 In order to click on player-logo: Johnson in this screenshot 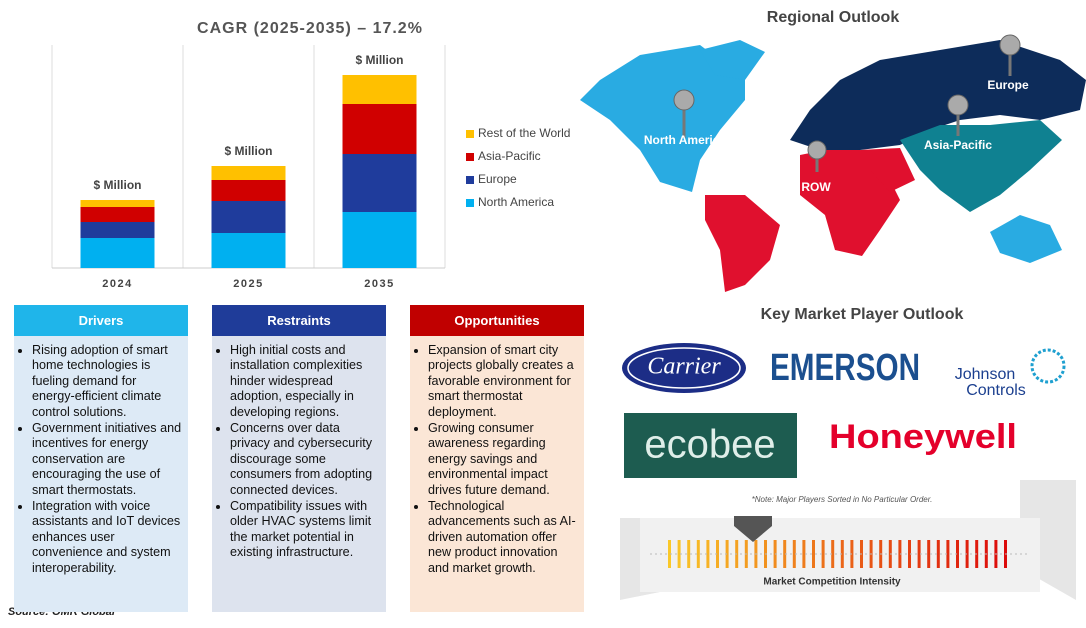, I will do `click(985, 374)`.